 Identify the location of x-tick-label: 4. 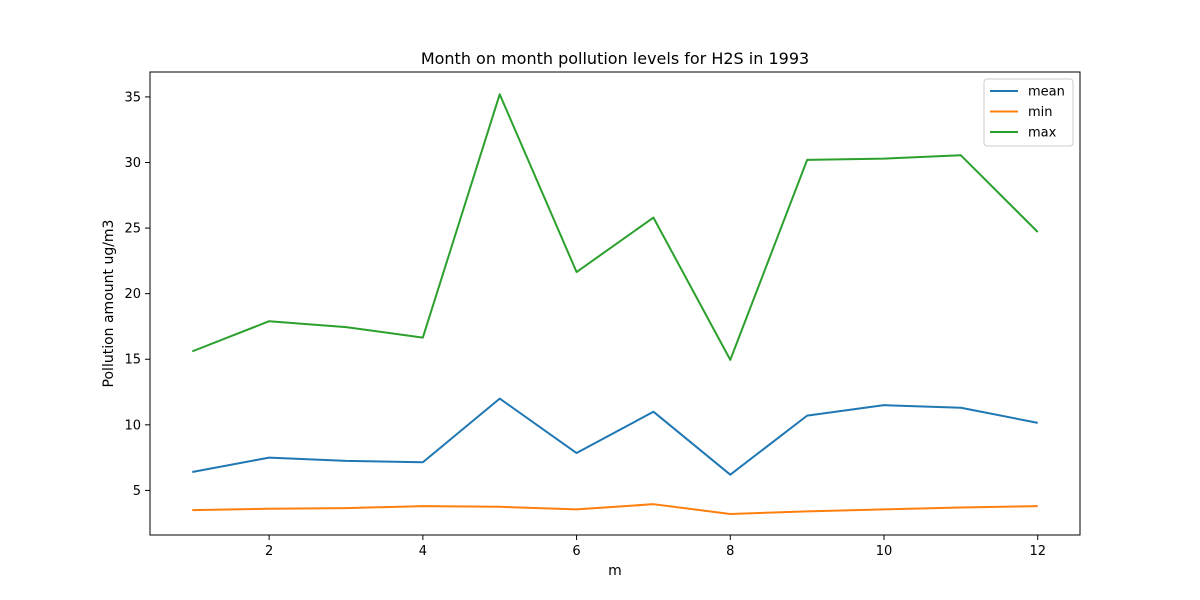
(423, 551).